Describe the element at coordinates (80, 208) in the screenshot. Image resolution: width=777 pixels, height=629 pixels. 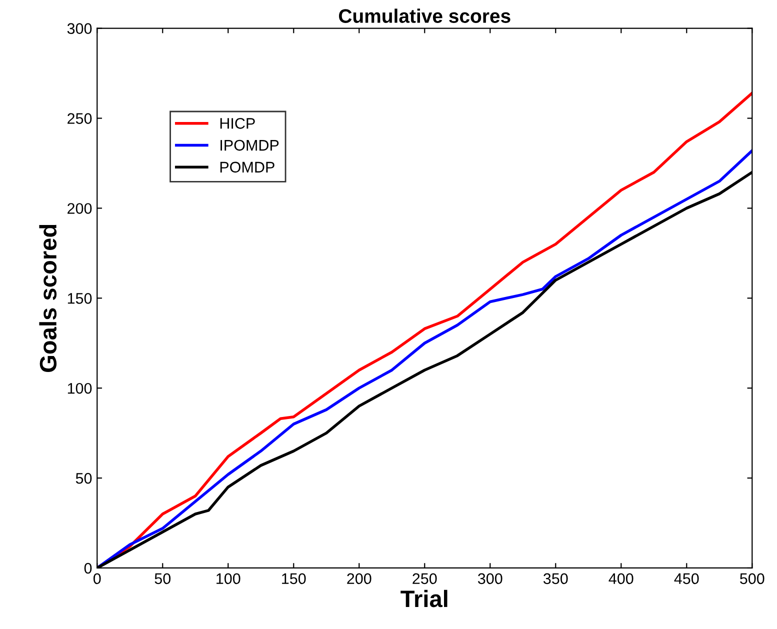
I see `y-tick-label: 200` at that location.